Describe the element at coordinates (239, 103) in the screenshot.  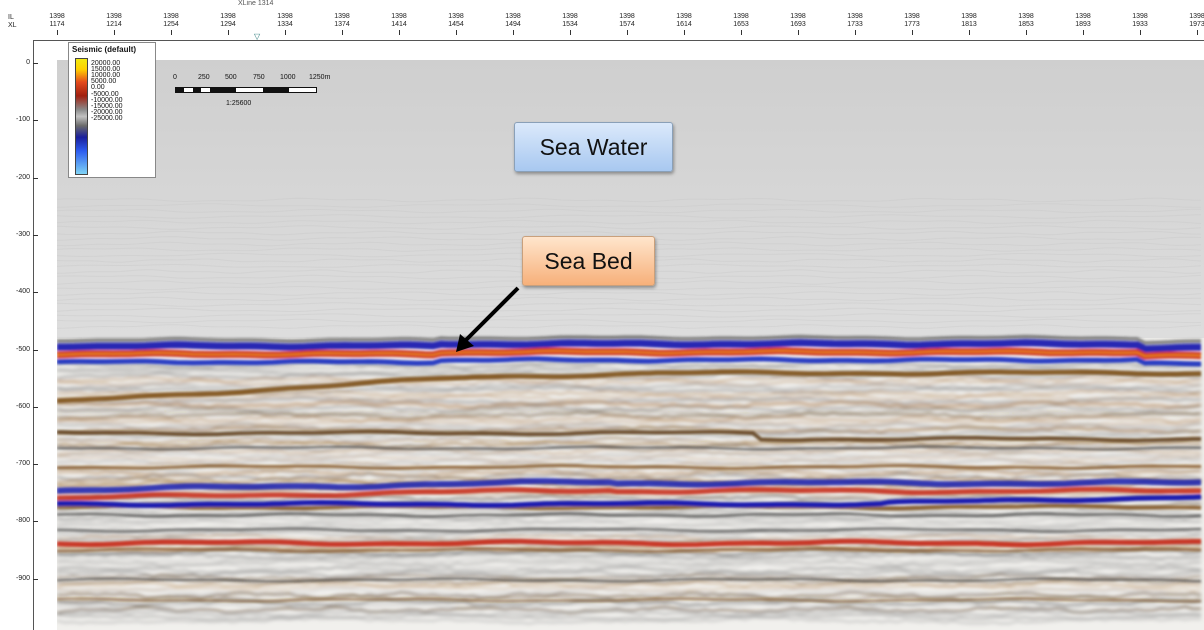
I see `scale-ratio: 1:25600` at that location.